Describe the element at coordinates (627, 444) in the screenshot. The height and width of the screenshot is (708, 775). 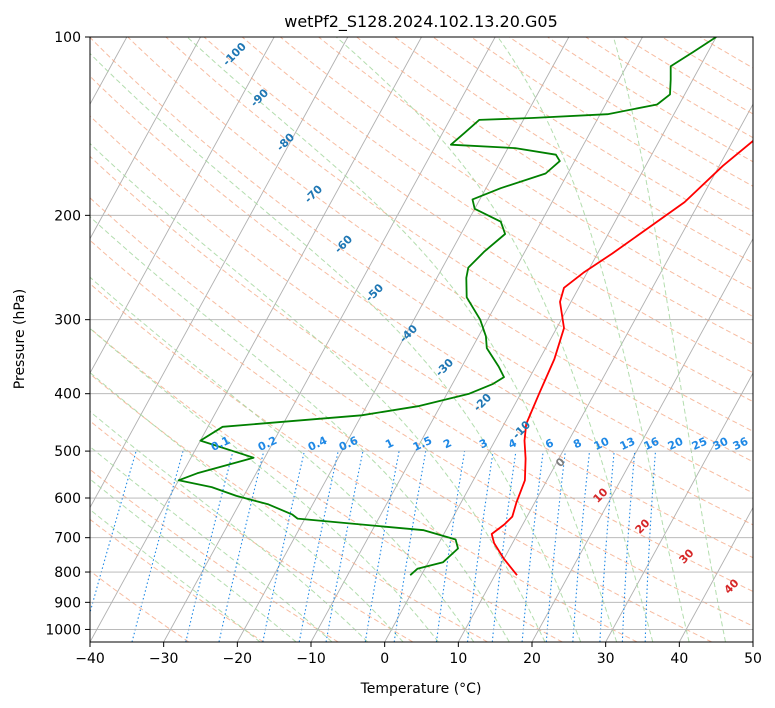
I see `mixing-ratio-label: 13` at that location.